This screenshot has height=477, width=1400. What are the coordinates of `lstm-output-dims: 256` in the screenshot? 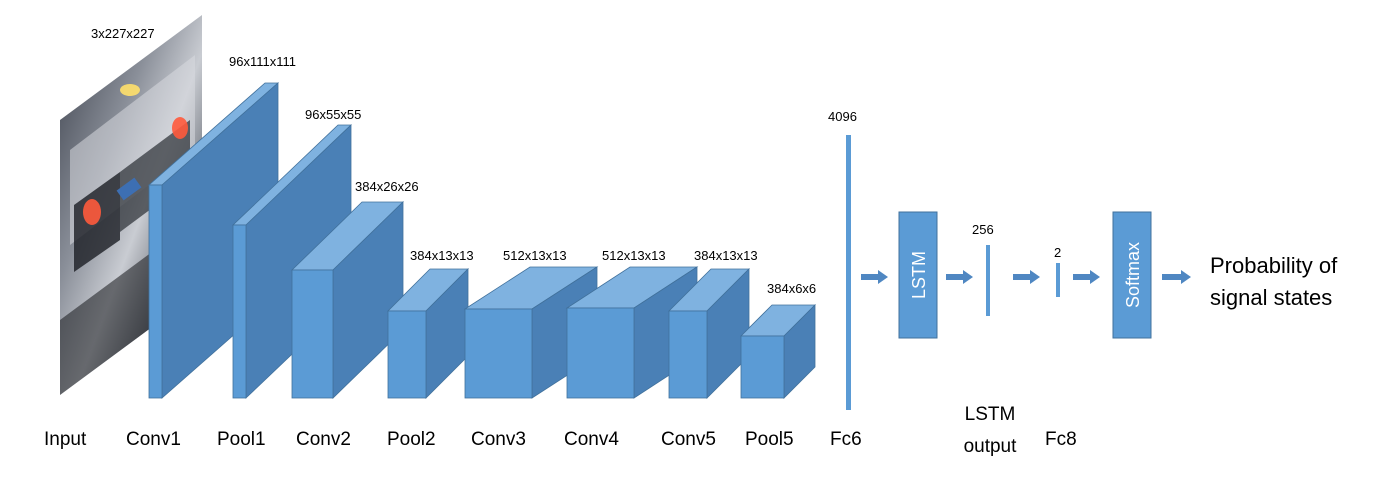 It's located at (983, 229).